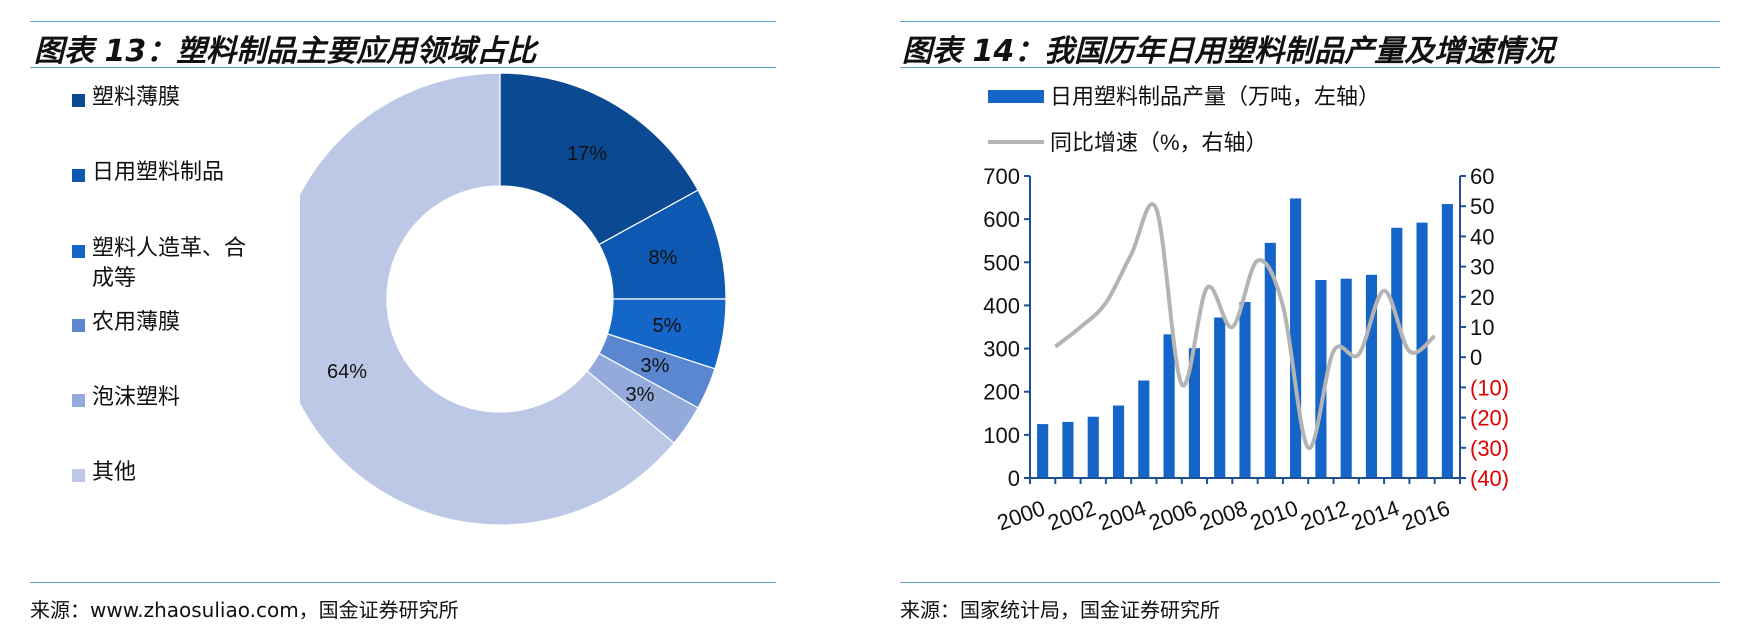 Image resolution: width=1740 pixels, height=630 pixels. I want to click on left-tick-label: 400, so click(1001, 305).